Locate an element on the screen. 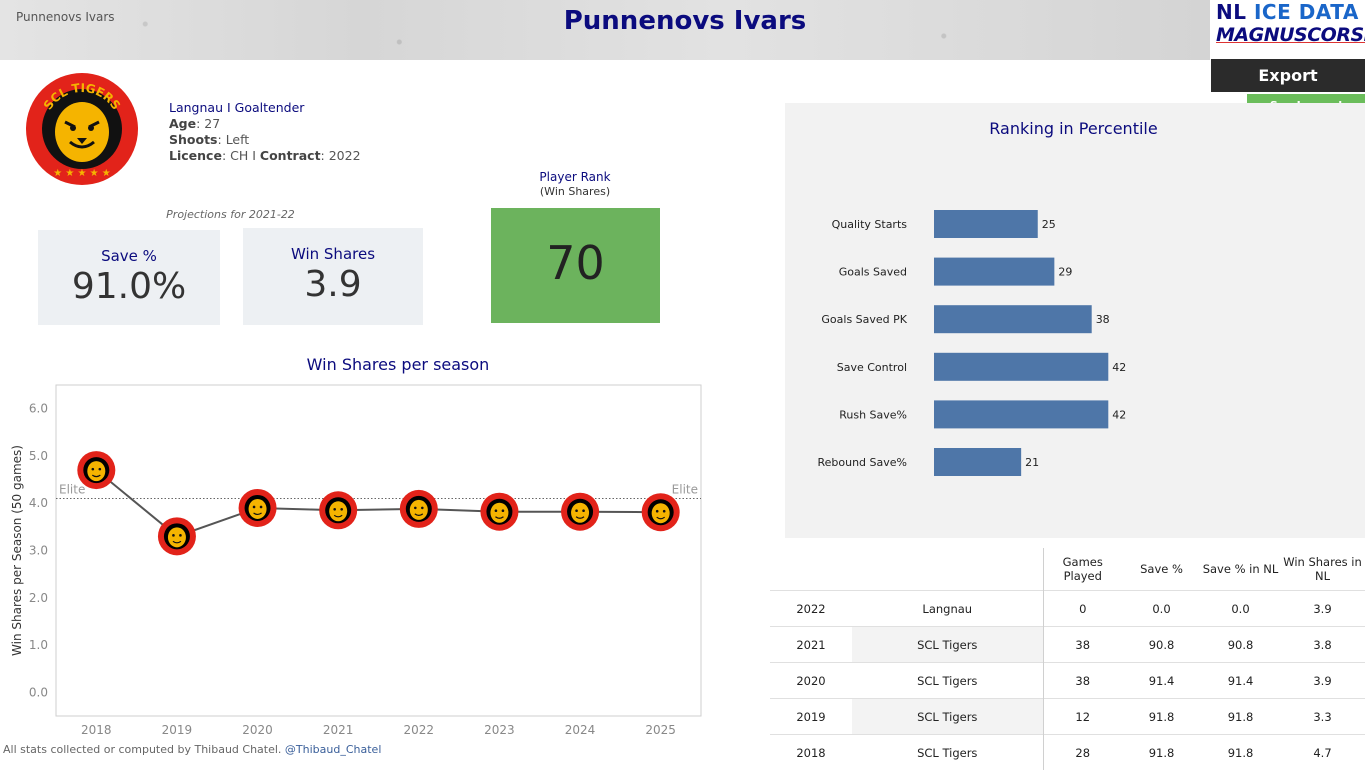  elite-label-right: Elite is located at coordinates (685, 489).